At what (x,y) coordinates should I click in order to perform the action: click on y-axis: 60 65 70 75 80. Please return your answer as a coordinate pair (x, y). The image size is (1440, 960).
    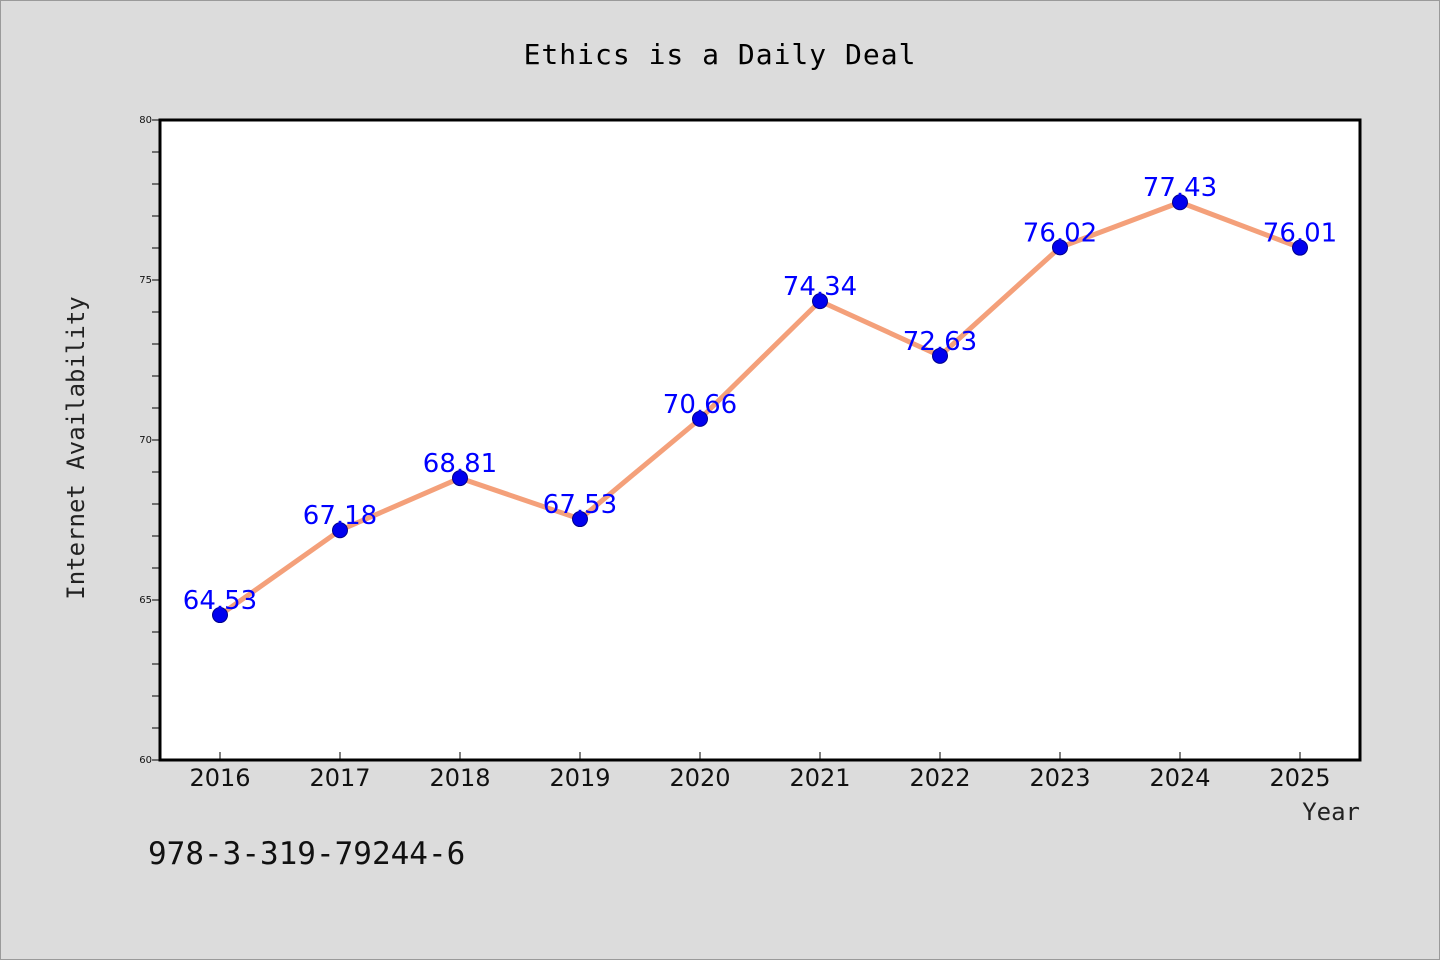
    Looking at the image, I should click on (149, 440).